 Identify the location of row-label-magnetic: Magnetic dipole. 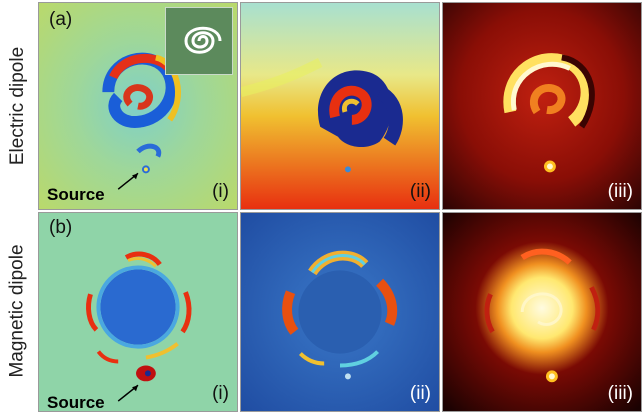
(18, 311).